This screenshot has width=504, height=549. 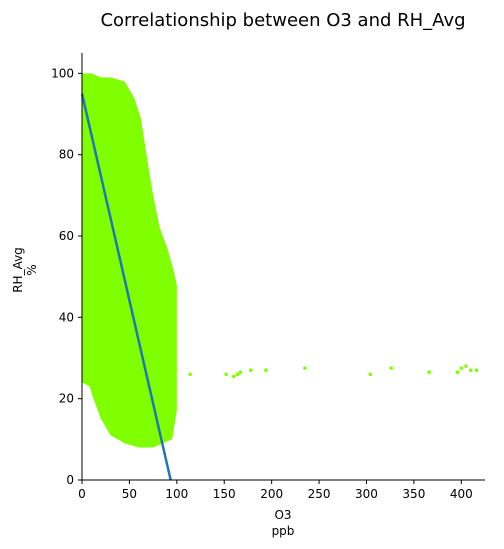 I want to click on x-tick-label: 150, so click(x=224, y=494).